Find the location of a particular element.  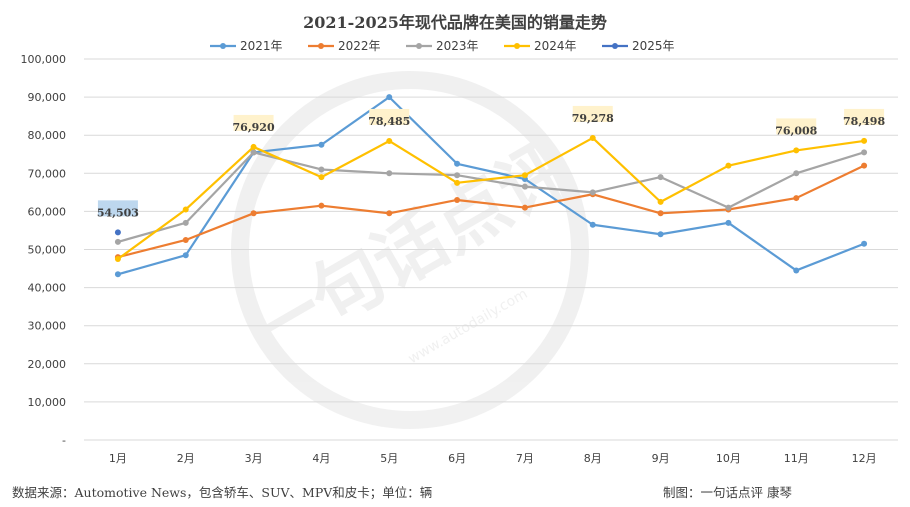

data-label: 78,498 is located at coordinates (864, 118).